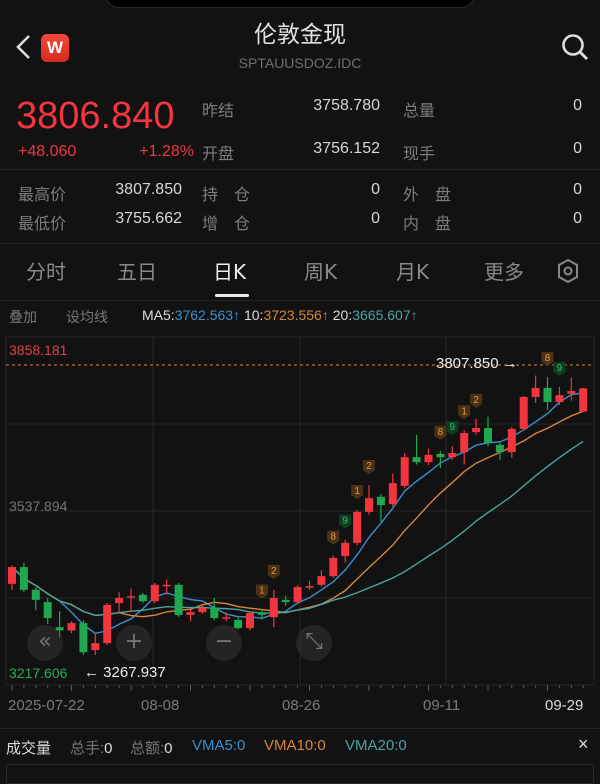 The height and width of the screenshot is (784, 600). I want to click on fullscreen-button: ⤡, so click(314, 643).